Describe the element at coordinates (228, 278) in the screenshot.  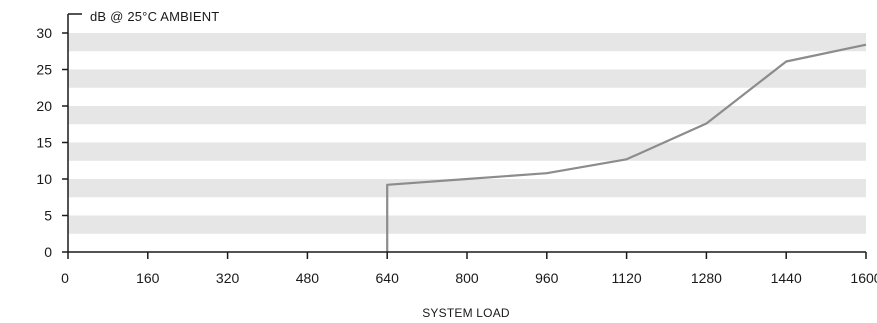
I see `x-tick-label: 320` at that location.